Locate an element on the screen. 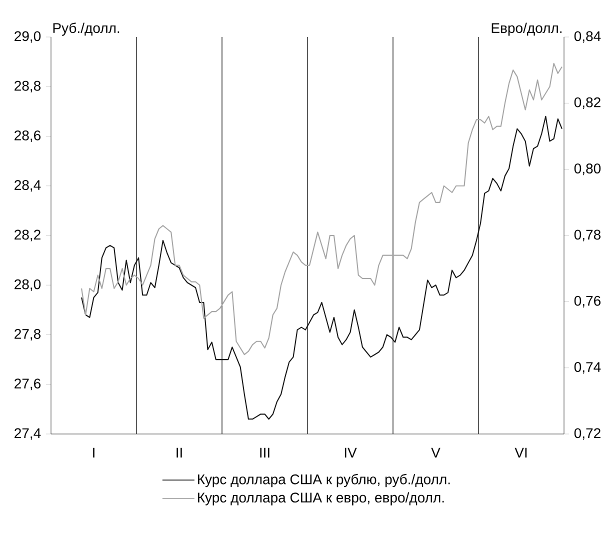 This screenshot has height=550, width=606. x-tick-label: I is located at coordinates (93, 453).